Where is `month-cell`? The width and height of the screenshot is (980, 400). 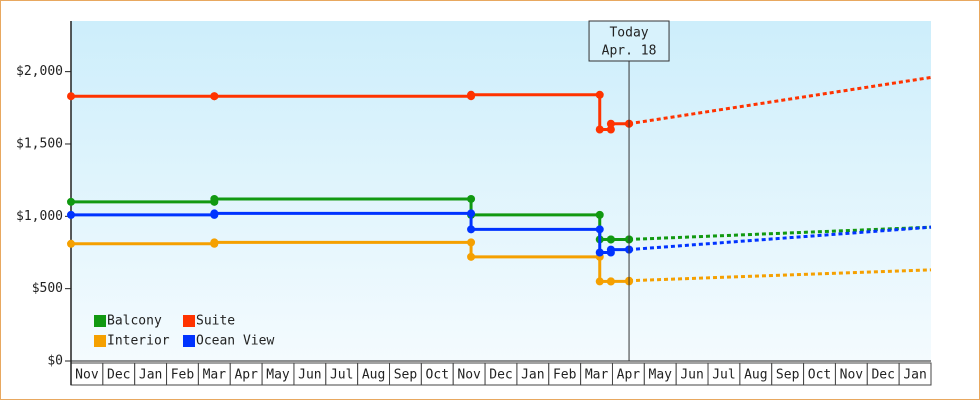 month-cell is located at coordinates (915, 374).